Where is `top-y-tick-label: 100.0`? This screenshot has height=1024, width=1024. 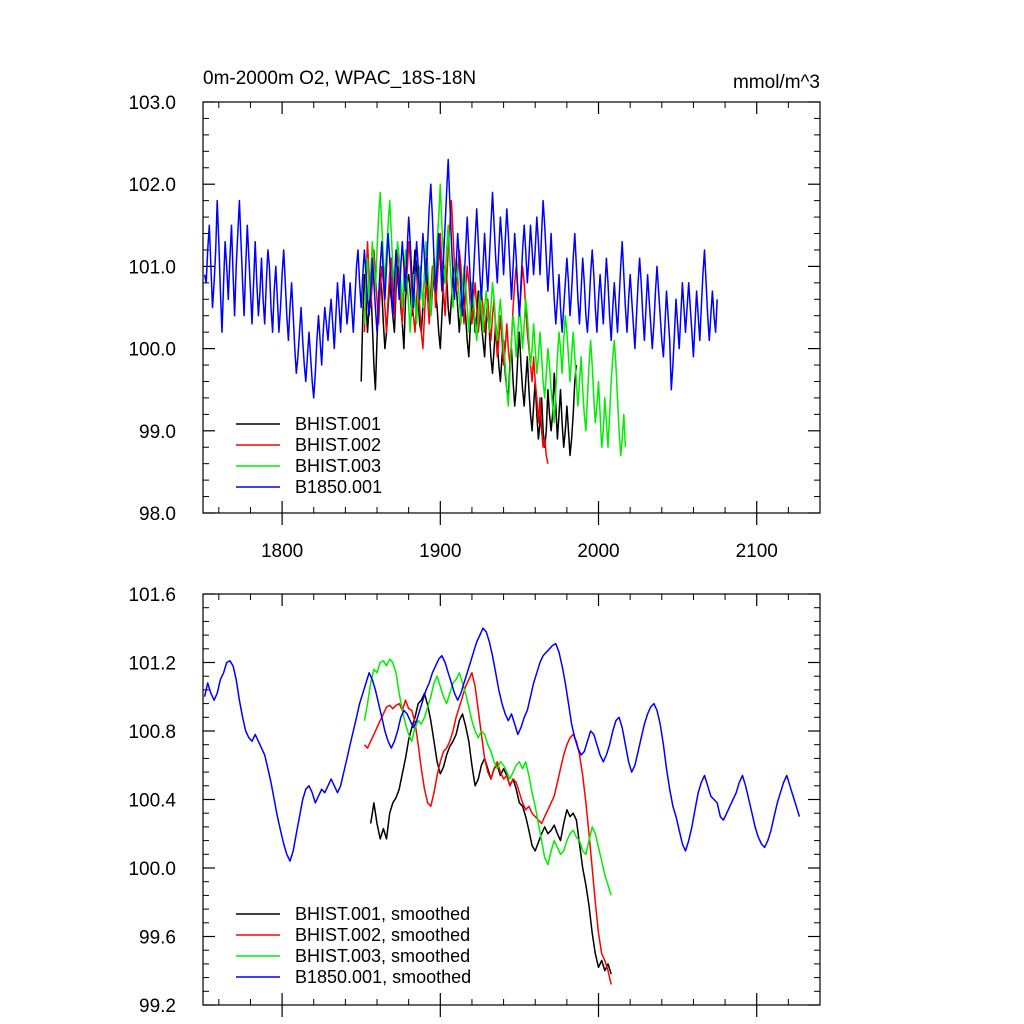
top-y-tick-label: 100.0 is located at coordinates (152, 350).